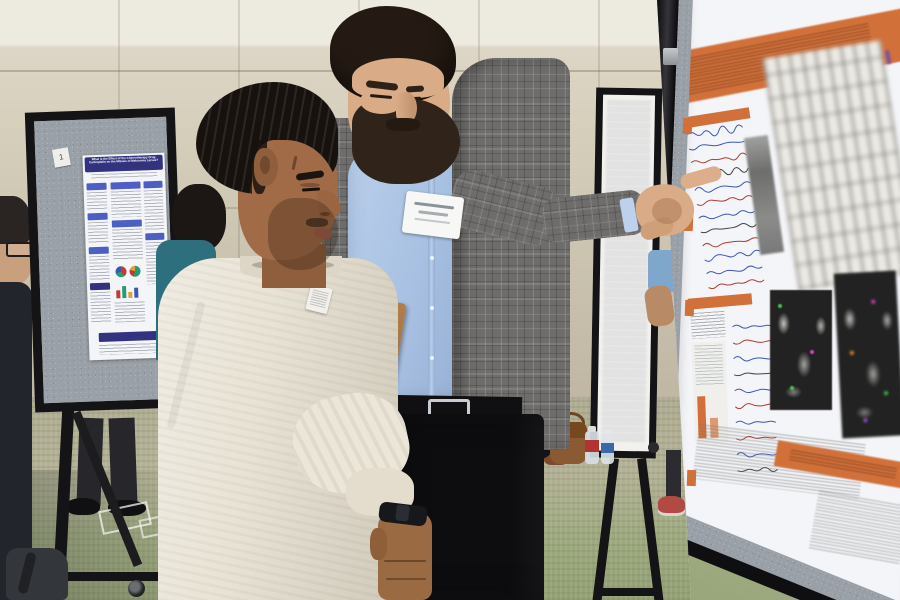 This screenshot has height=600, width=900. Describe the element at coordinates (659, 306) in the screenshot. I see `forearm` at that location.